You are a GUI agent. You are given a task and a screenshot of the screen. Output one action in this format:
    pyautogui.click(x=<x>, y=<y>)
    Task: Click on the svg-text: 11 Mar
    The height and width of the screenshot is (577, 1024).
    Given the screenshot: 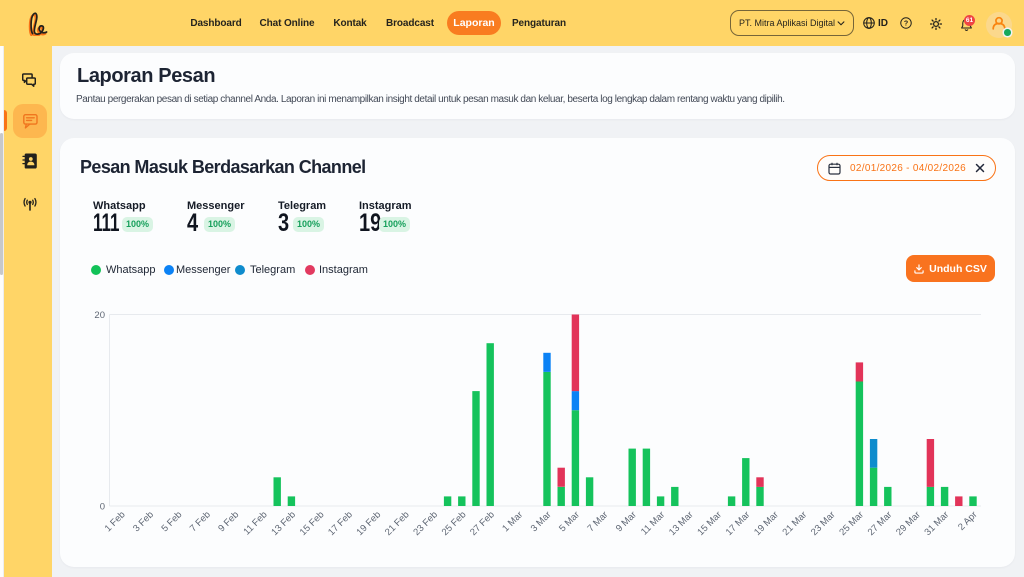 What is the action you would take?
    pyautogui.click(x=653, y=523)
    